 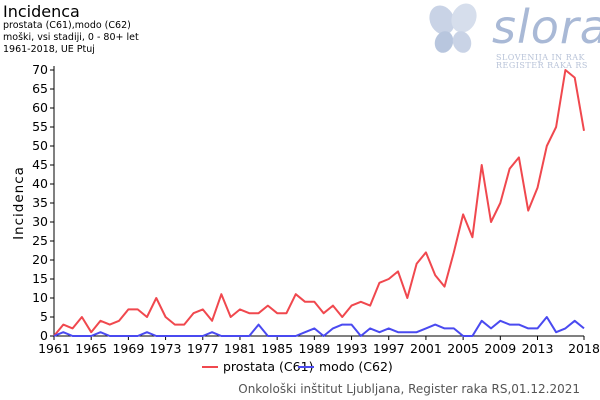 What do you see at coordinates (41, 11) in the screenshot?
I see `chart-title: Incidenca` at bounding box center [41, 11].